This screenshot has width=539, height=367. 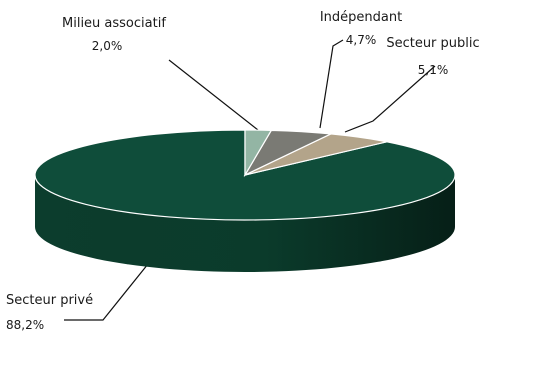 What do you see at coordinates (50, 300) in the screenshot?
I see `slice-name: Secteur privé` at bounding box center [50, 300].